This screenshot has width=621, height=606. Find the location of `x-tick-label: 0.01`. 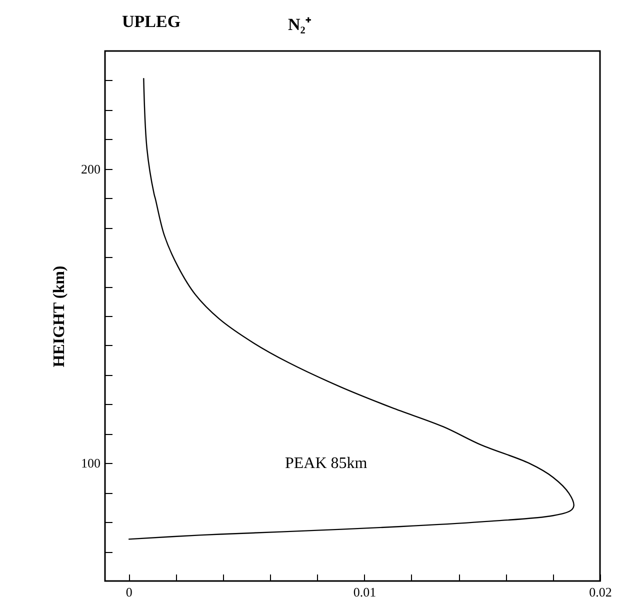

x-tick-label: 0.01 is located at coordinates (364, 592).